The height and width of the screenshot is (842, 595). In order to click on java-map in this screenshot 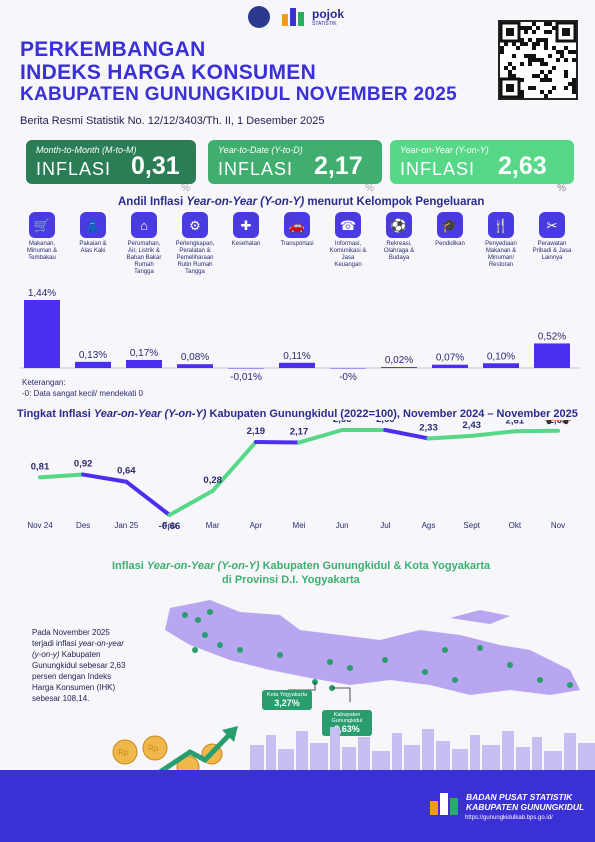, I will do `click(372, 651)`.